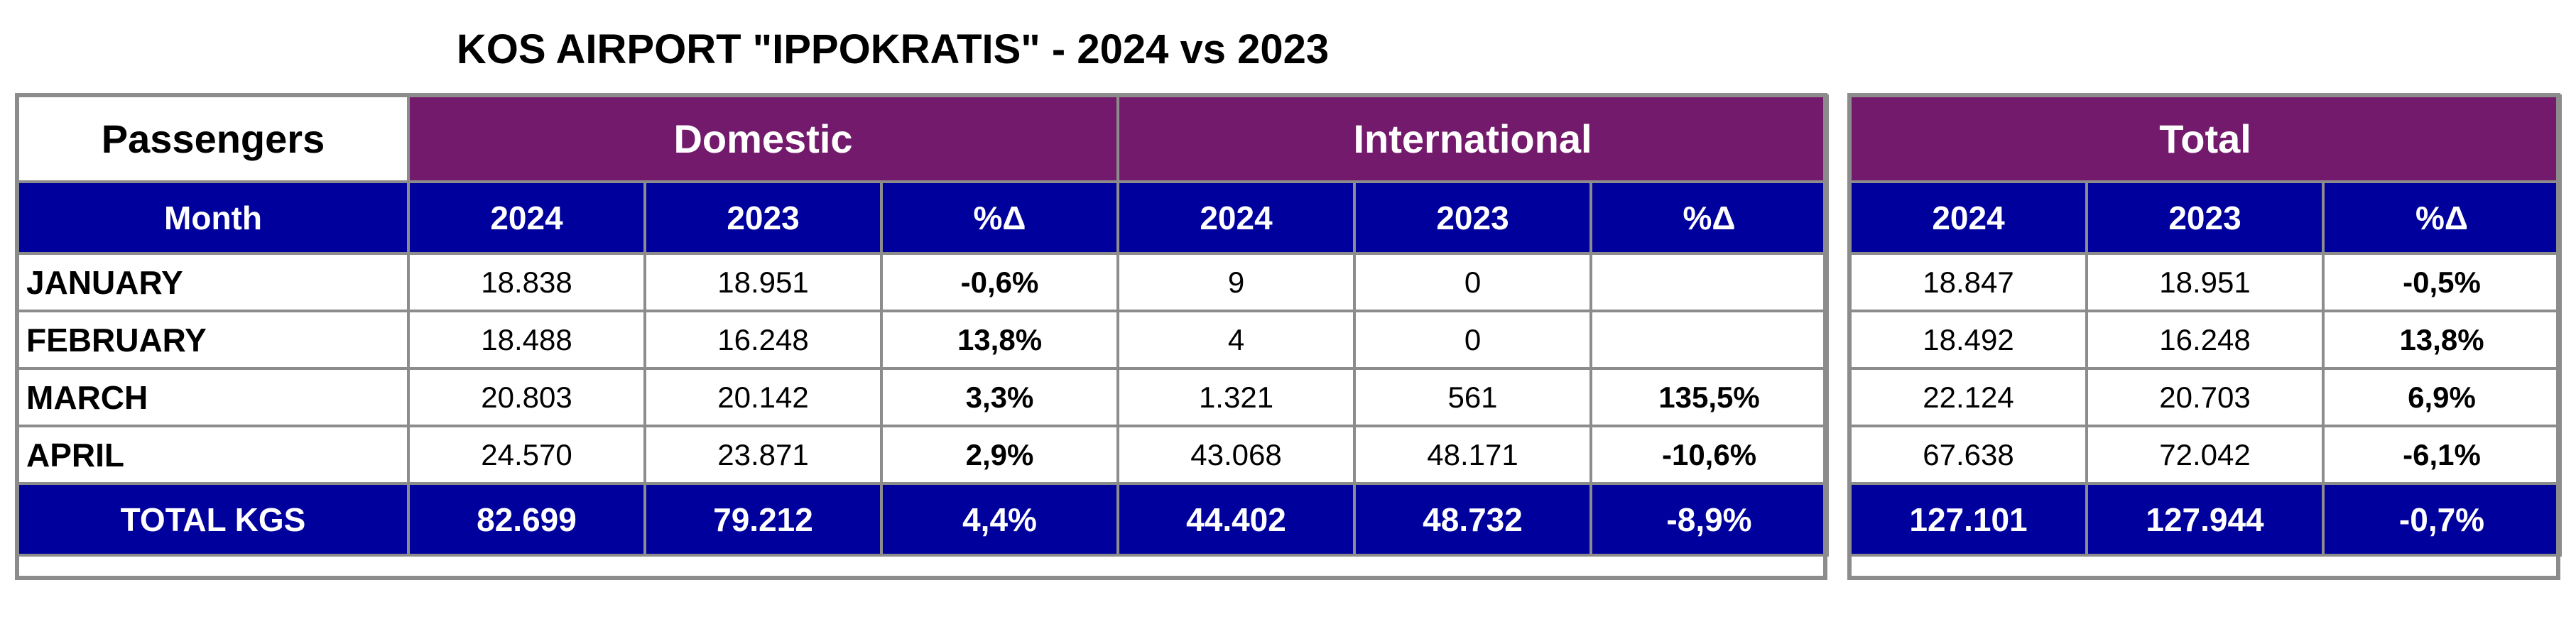 The height and width of the screenshot is (629, 2576). Describe the element at coordinates (213, 397) in the screenshot. I see `month-cell: MARCH` at that location.